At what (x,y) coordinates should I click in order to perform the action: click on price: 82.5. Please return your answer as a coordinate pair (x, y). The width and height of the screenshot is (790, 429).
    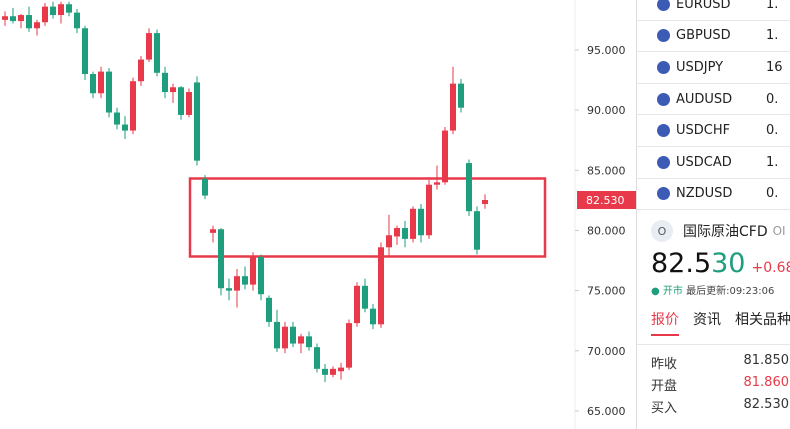
    Looking at the image, I should click on (681, 264).